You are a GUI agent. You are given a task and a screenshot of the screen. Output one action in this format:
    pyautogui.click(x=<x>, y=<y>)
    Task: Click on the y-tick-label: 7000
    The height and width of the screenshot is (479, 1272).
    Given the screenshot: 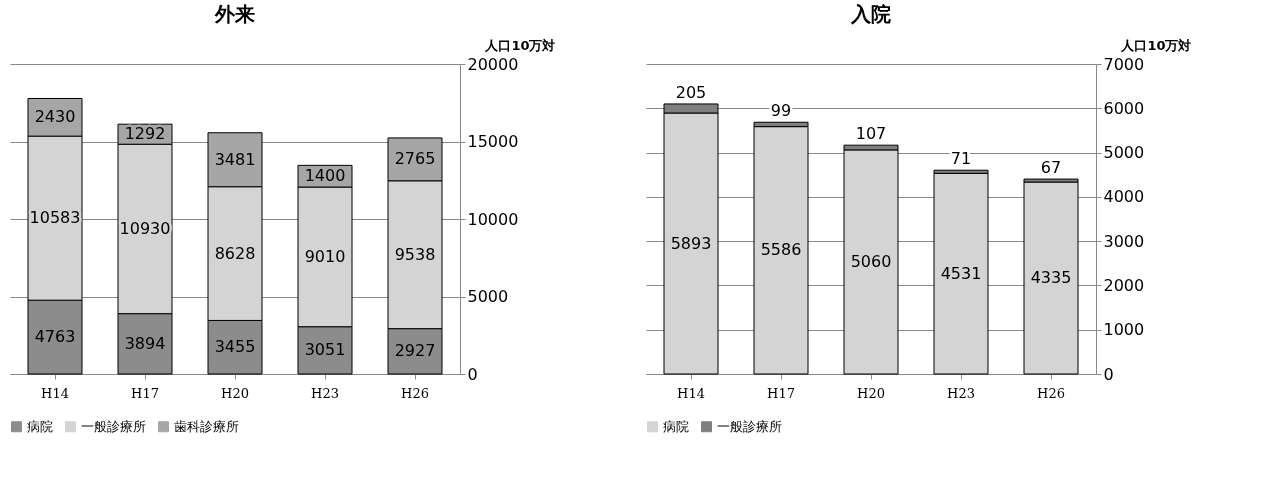 What is the action you would take?
    pyautogui.click(x=1124, y=64)
    